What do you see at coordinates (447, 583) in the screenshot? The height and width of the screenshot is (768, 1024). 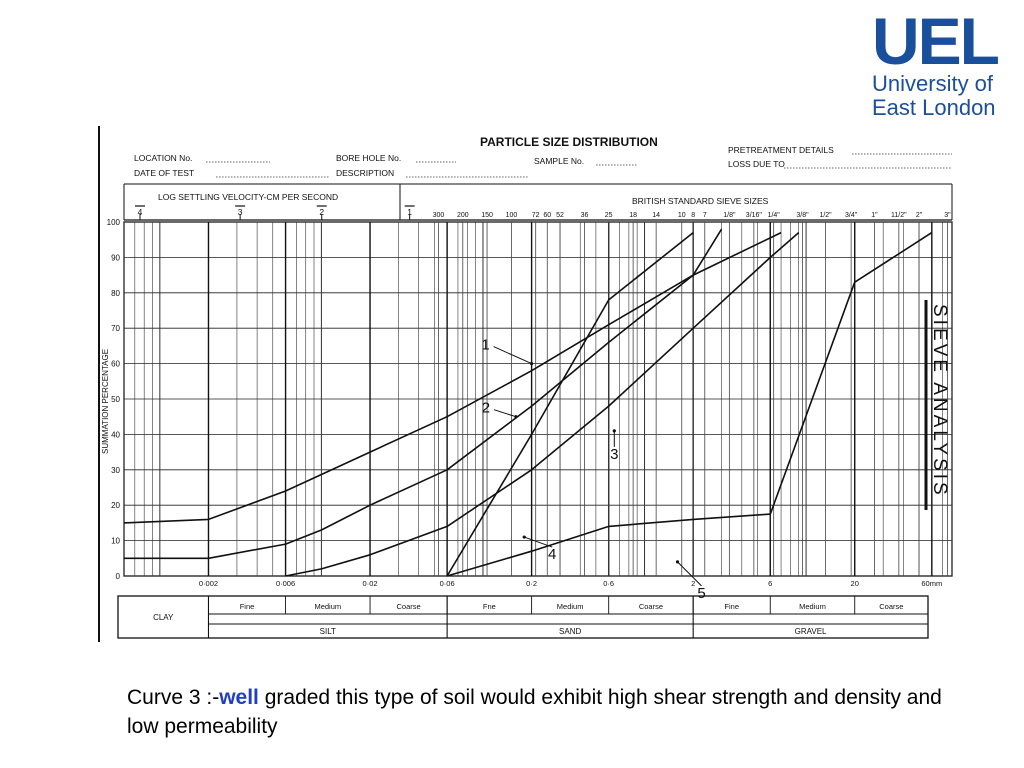 I see `x-tick-label: 0·06` at bounding box center [447, 583].